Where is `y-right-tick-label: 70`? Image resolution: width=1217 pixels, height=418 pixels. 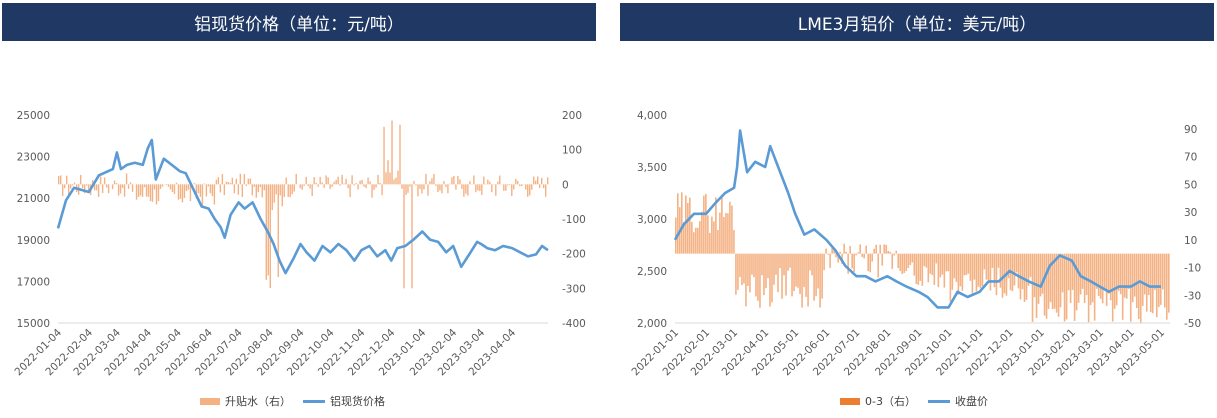 y-right-tick-label: 70 is located at coordinates (1190, 158).